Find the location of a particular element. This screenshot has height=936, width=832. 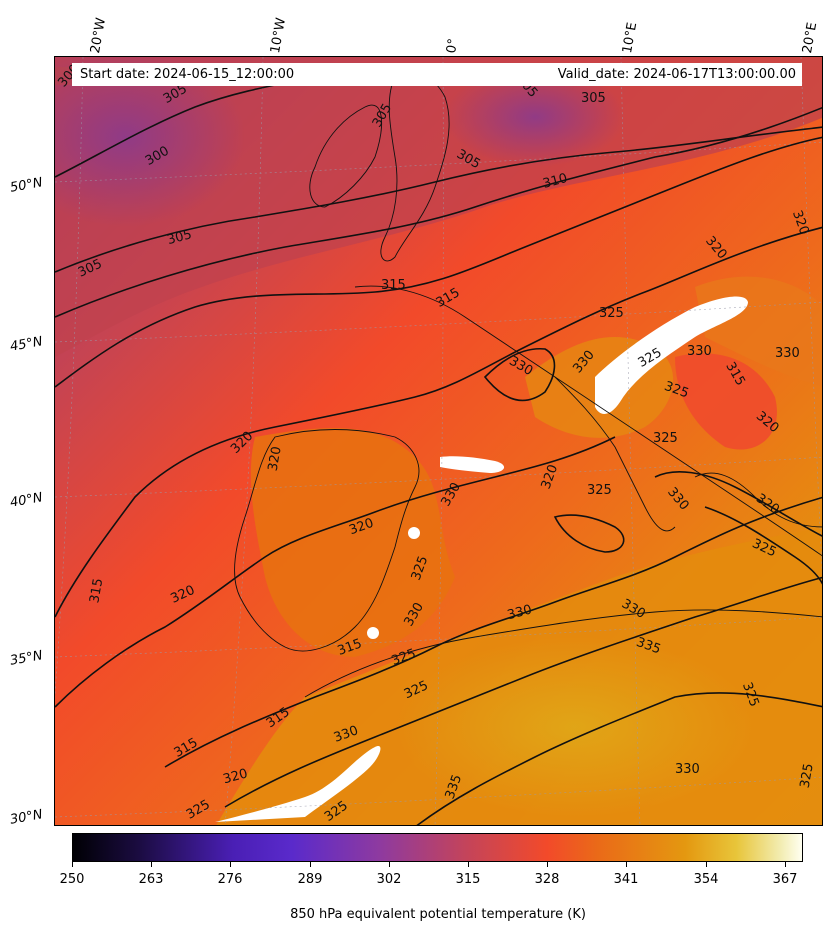

lat-label-30n: 30°N is located at coordinates (26, 817).